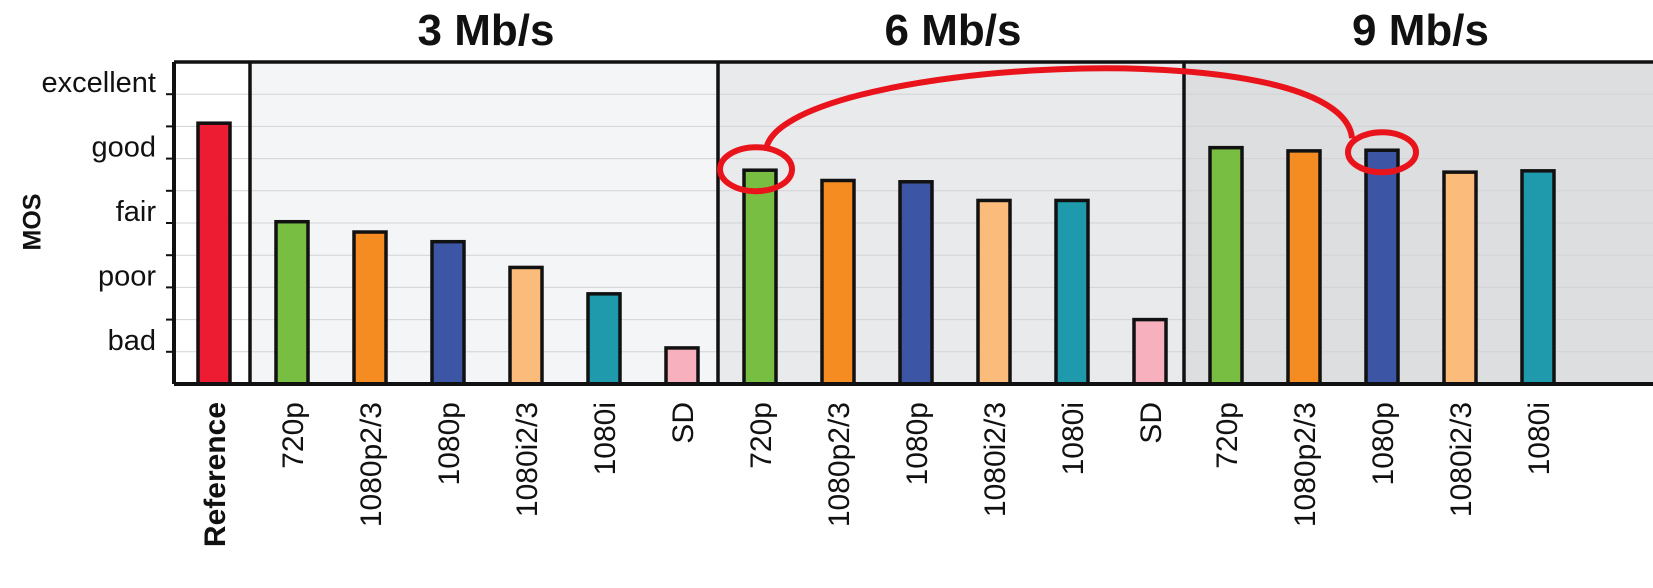 The height and width of the screenshot is (588, 1653). Describe the element at coordinates (1461, 459) in the screenshot. I see `x-label-9-mb-s-1080i2-3: 1080i2/3` at that location.